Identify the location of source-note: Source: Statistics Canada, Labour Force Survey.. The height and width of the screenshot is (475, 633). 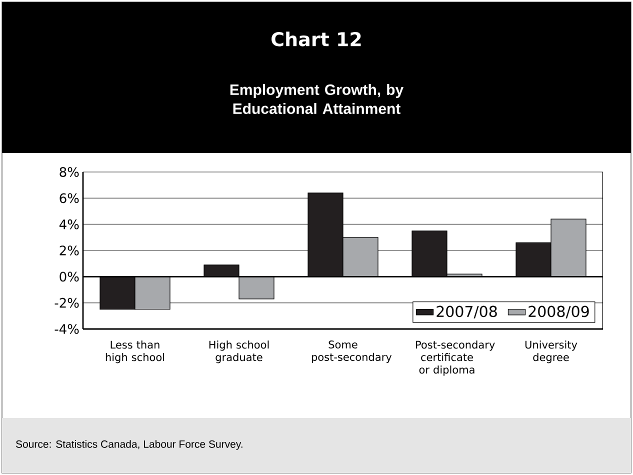
(129, 445).